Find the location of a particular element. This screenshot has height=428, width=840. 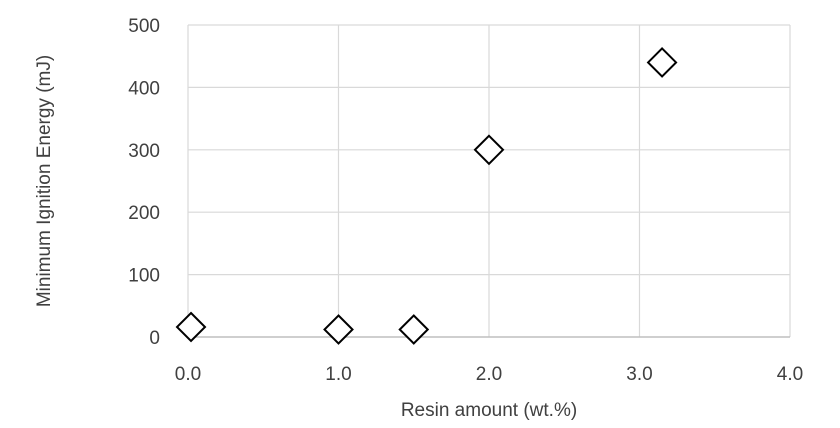

y-tick-label: 200 is located at coordinates (144, 213).